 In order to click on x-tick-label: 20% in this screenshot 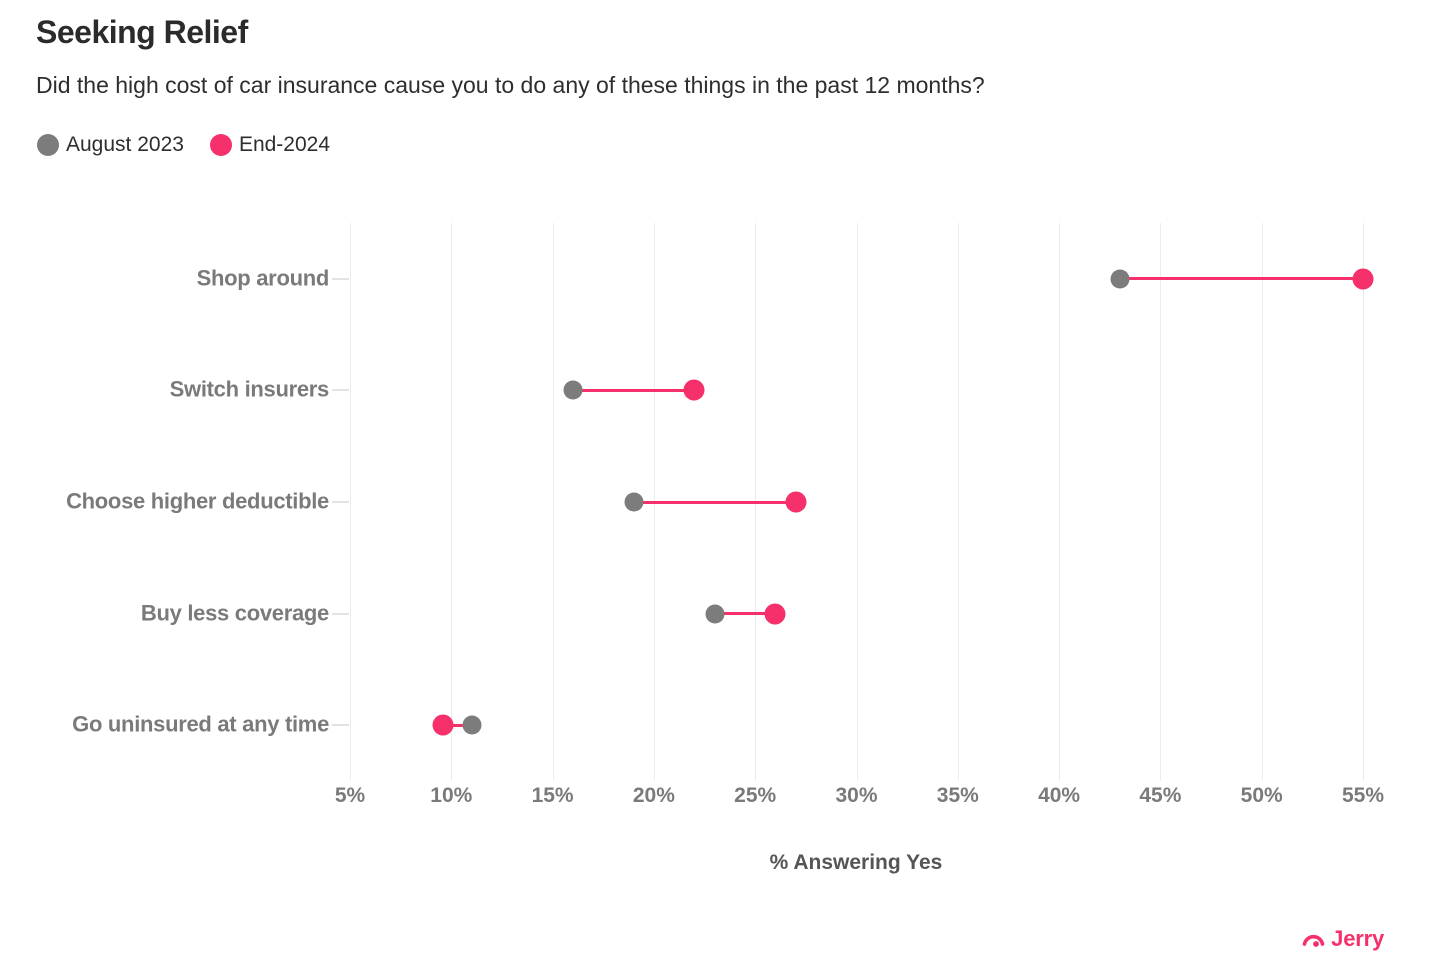, I will do `click(653, 795)`.